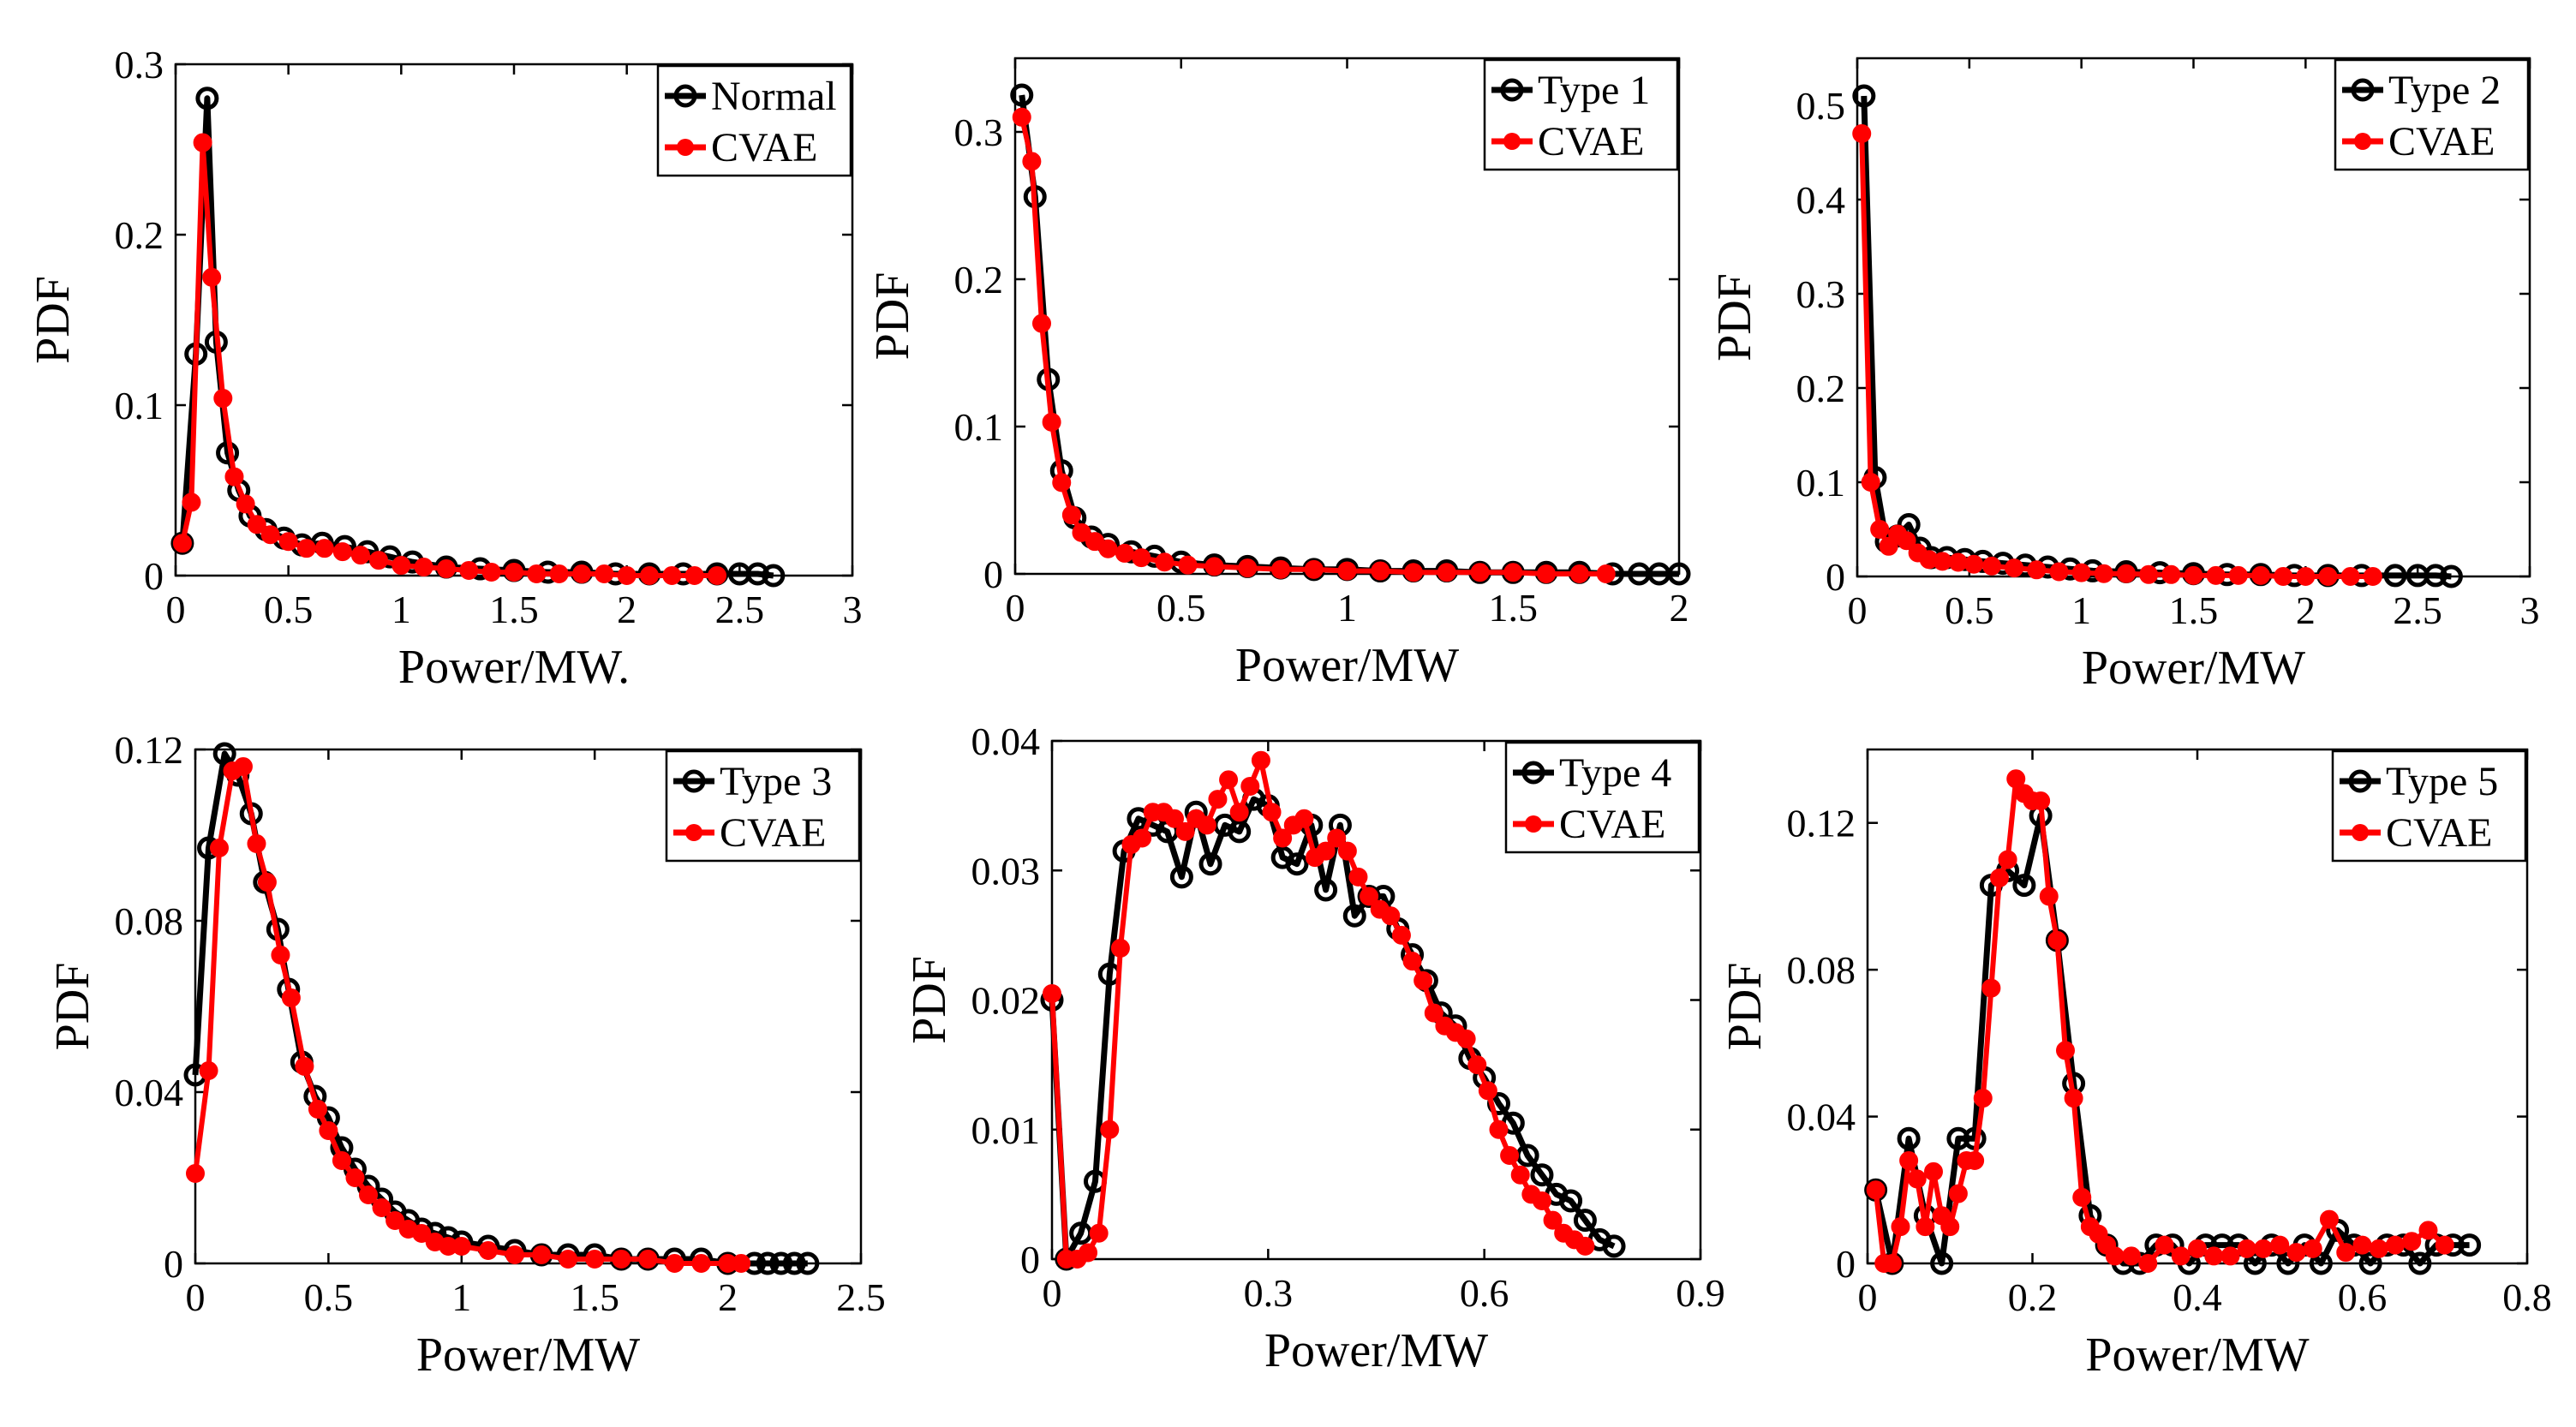 This screenshot has height=1427, width=2576. Describe the element at coordinates (1821, 483) in the screenshot. I see `y-tick-label: 0.1` at that location.